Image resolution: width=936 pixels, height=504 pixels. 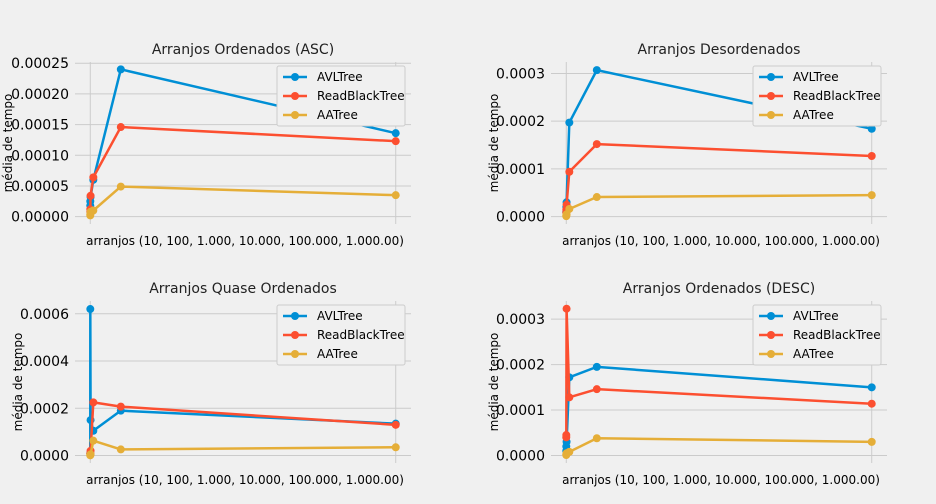 What do you see at coordinates (719, 50) in the screenshot?
I see `chart-title: Arranjos Desordenados` at bounding box center [719, 50].